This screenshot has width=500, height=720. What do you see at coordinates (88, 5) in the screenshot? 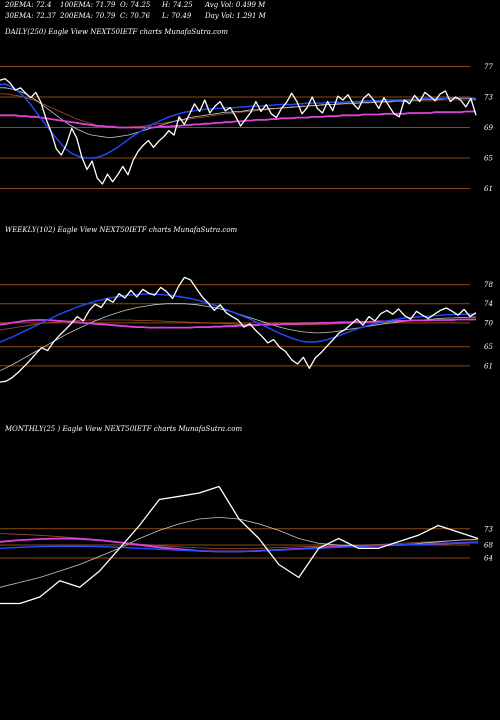
I see `header-ema100: 100EMA: 71.79` at bounding box center [88, 5].